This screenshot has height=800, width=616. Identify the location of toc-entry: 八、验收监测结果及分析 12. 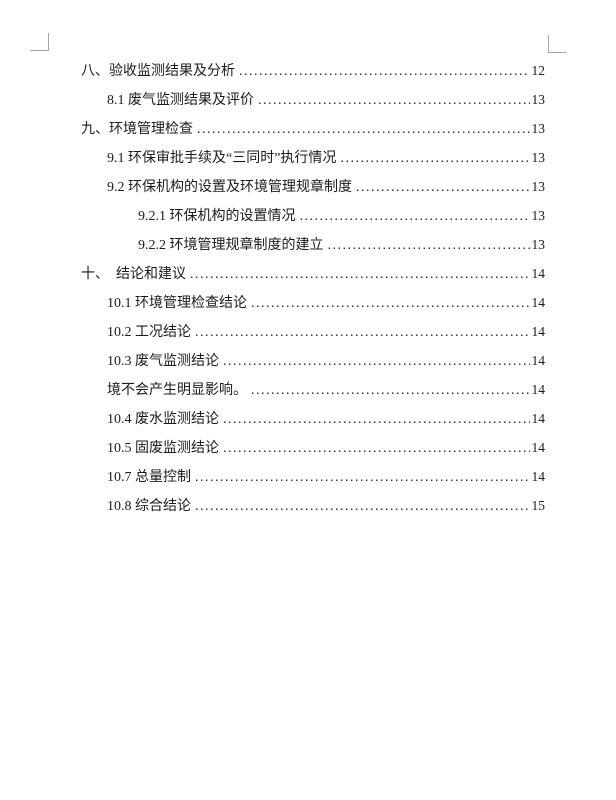
(272, 70).